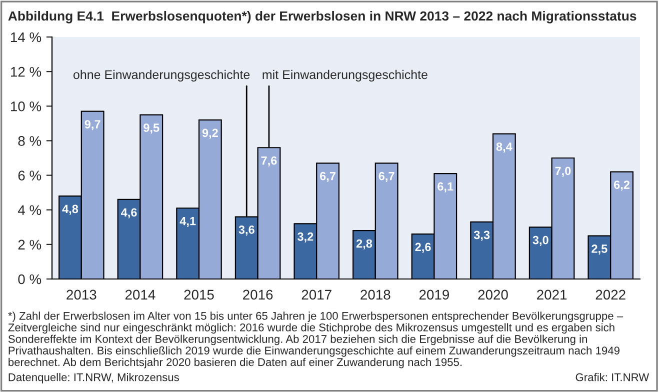 The width and height of the screenshot is (659, 392). What do you see at coordinates (26, 37) in the screenshot?
I see `y-tick-label: 14 %` at bounding box center [26, 37].